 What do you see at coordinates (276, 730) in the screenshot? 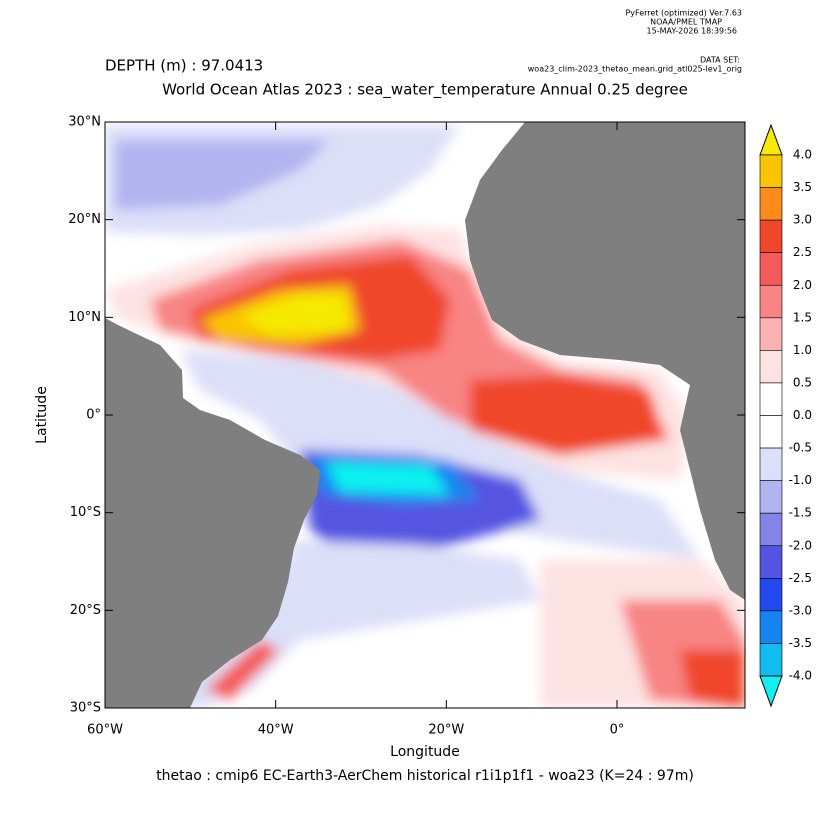
I see `x-tick-label: 40°W` at bounding box center [276, 730].